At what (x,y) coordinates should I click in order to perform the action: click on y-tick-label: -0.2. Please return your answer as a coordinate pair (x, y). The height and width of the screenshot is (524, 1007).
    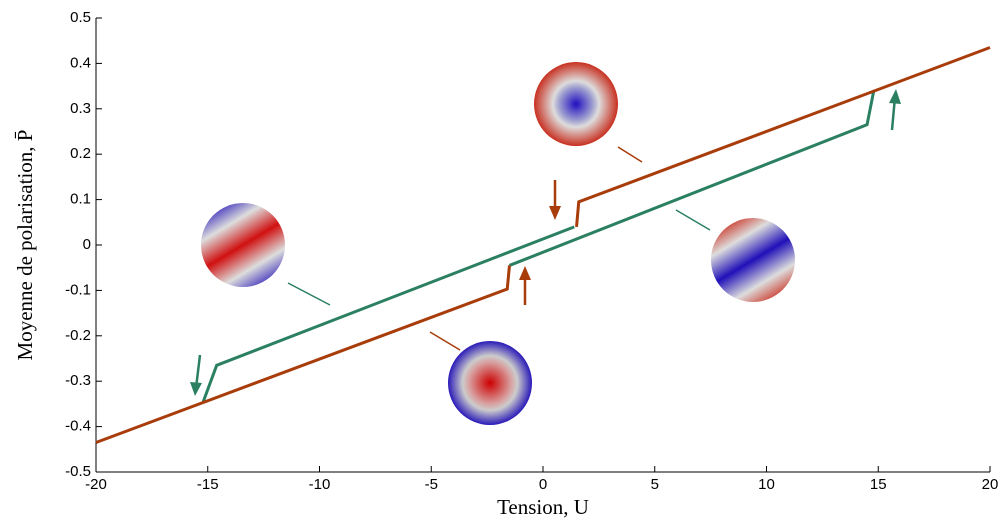
    Looking at the image, I should click on (78, 335).